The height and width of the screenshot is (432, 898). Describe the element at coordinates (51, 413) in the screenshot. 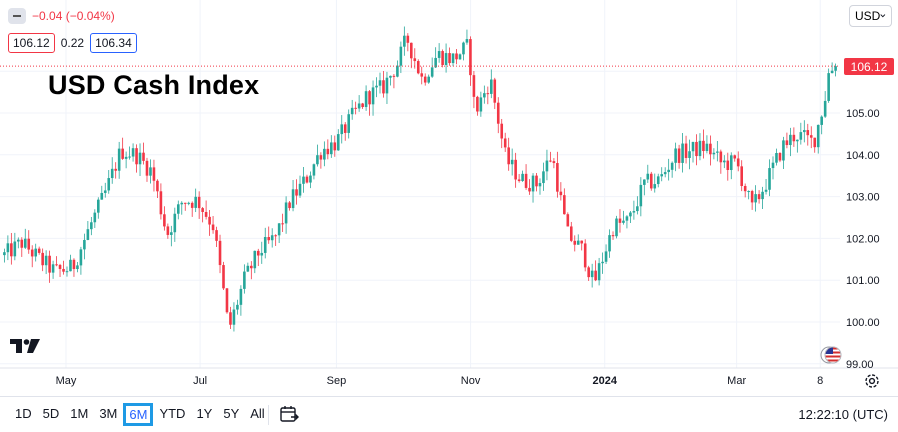

I see `range-button-5d: 5D` at that location.